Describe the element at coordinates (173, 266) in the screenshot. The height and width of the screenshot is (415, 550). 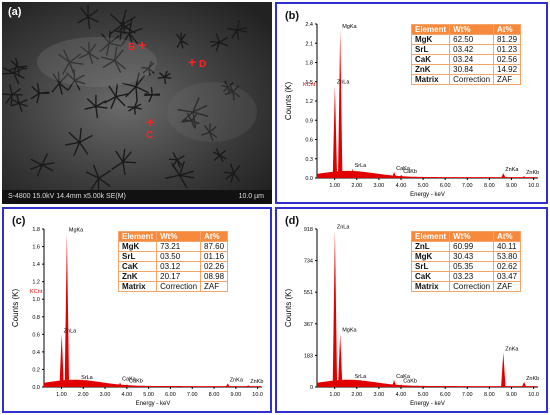
I see `table-row: CaK 03.12 02.26` at that location.